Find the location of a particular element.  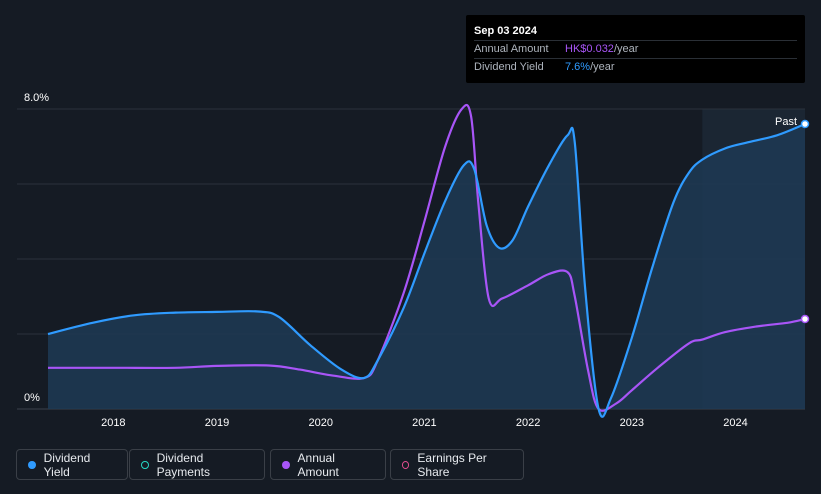

legend-dividend-payments: Dividend Payments is located at coordinates (197, 464).